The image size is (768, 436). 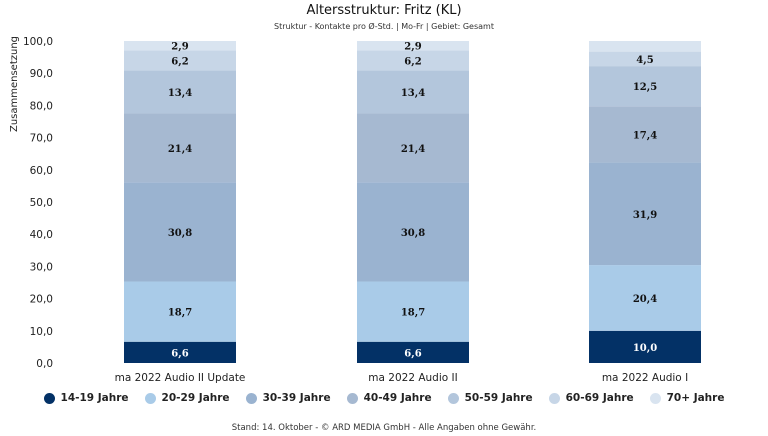 What do you see at coordinates (41, 267) in the screenshot?
I see `y-tick-label: 30,0` at bounding box center [41, 267].